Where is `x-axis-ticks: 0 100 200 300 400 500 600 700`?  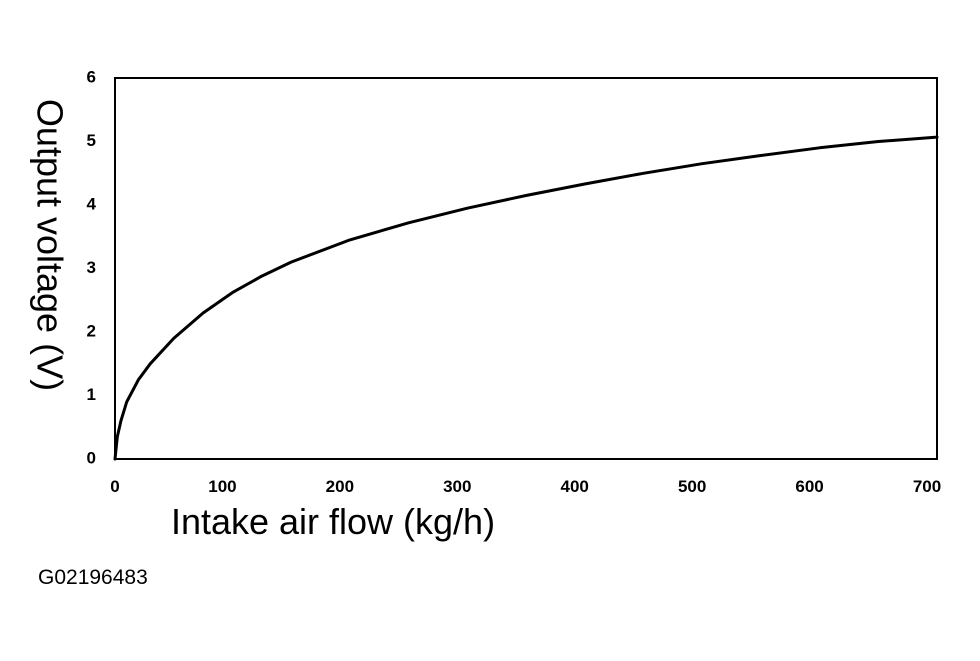 x-axis-ticks: 0 100 200 300 400 500 600 700 is located at coordinates (525, 486).